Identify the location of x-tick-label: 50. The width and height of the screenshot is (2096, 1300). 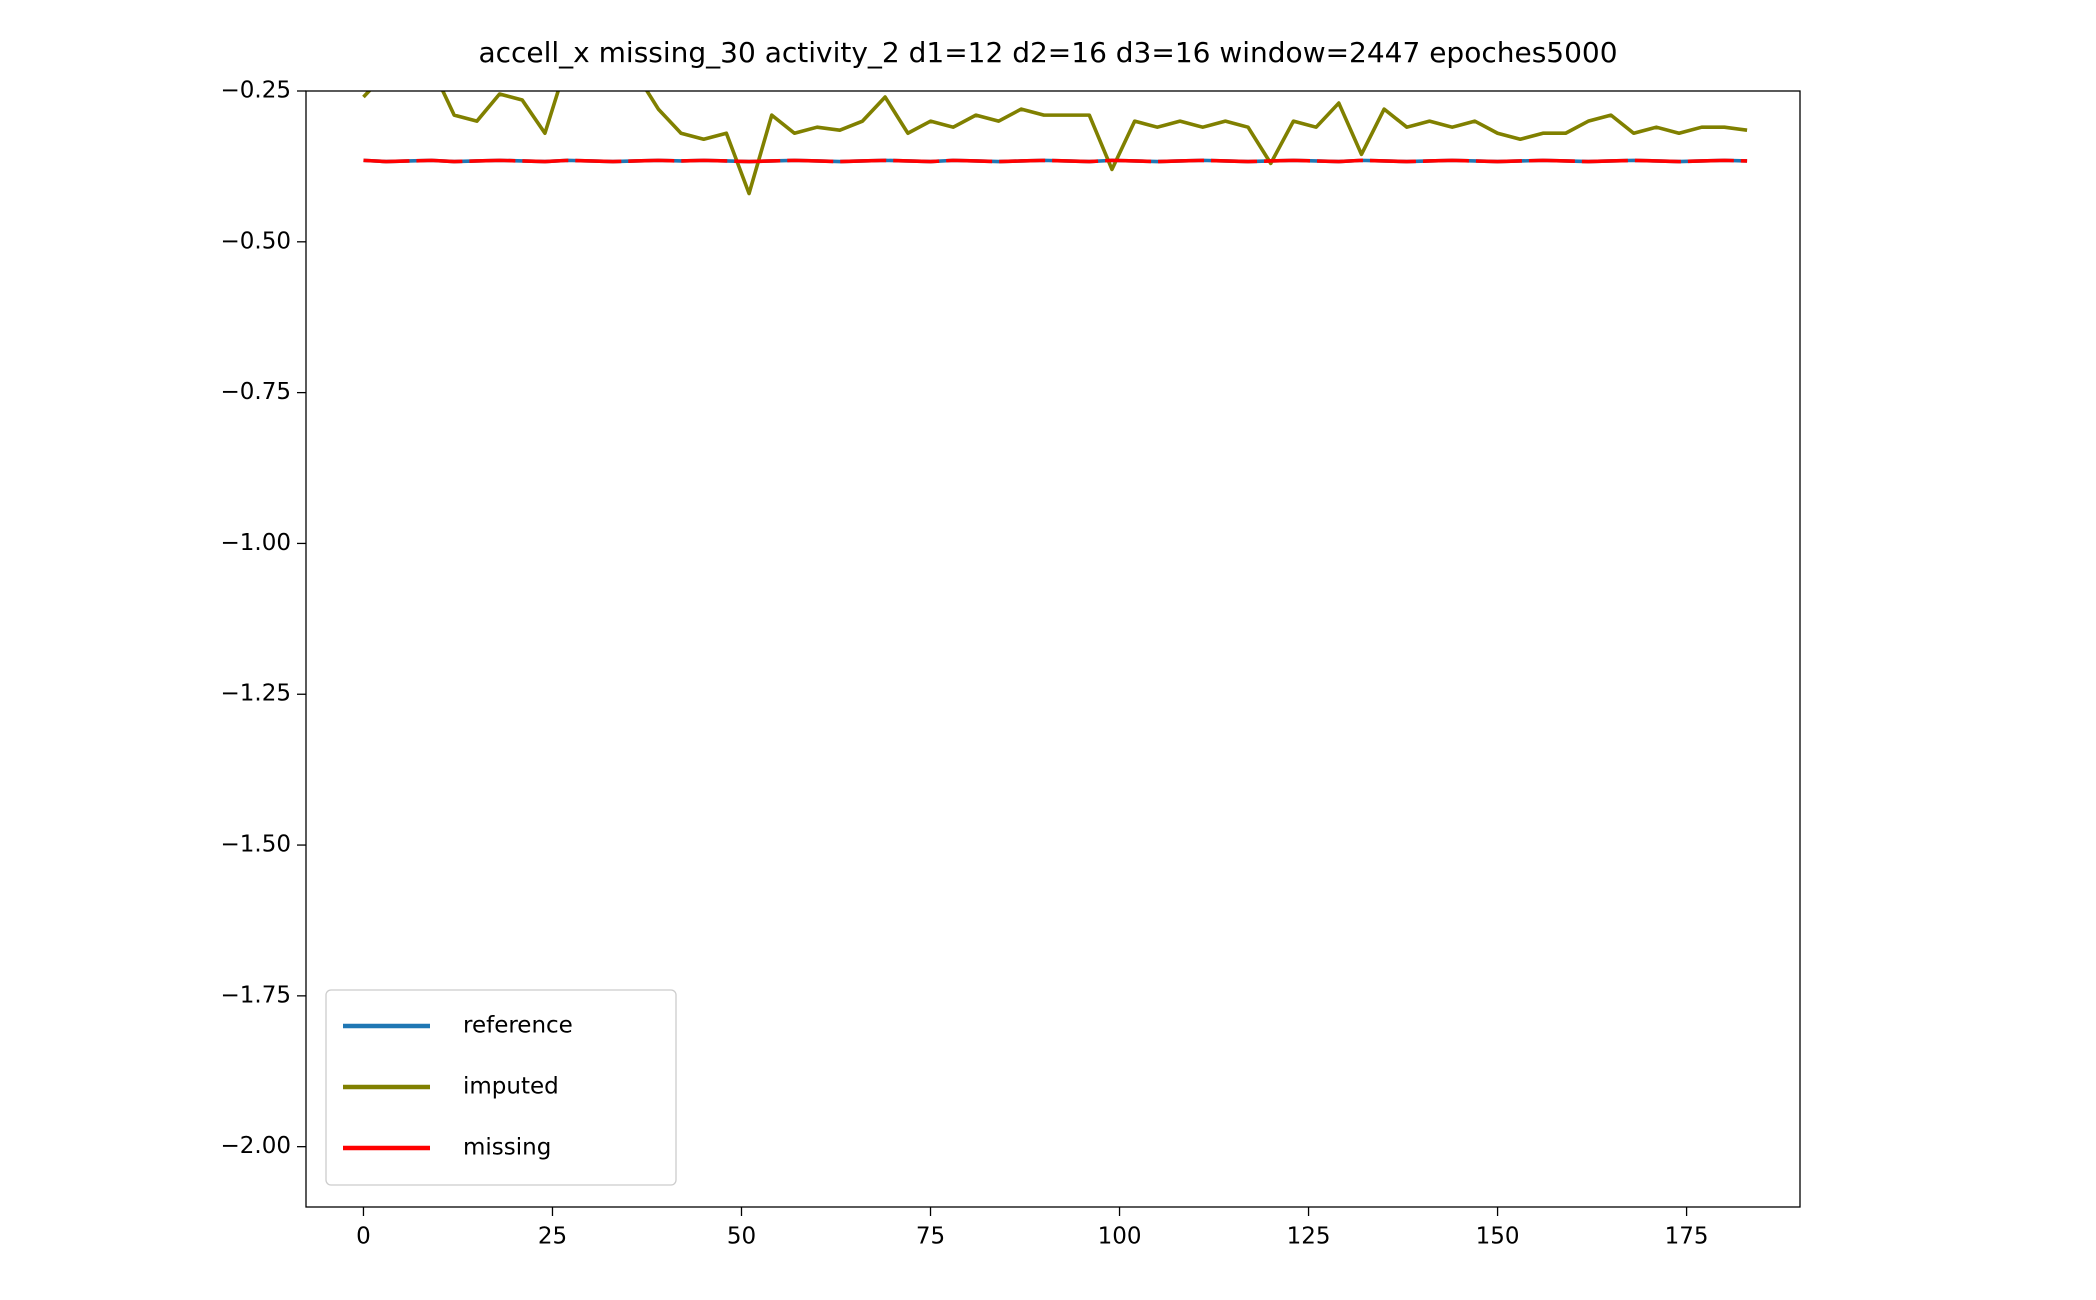
(741, 1237).